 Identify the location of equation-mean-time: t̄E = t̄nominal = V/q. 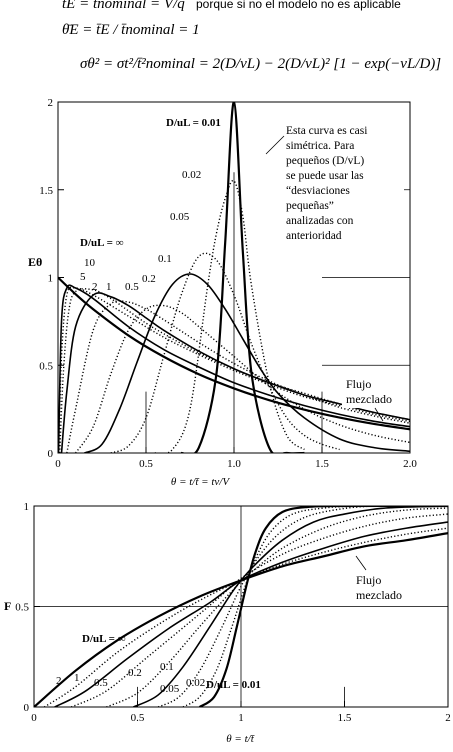
(123, 6).